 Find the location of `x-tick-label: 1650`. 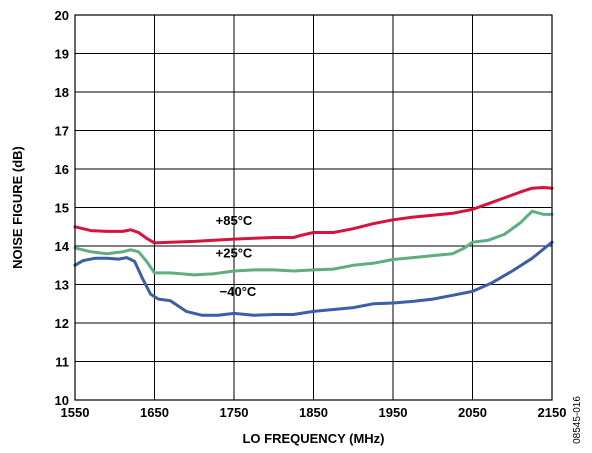

x-tick-label: 1650 is located at coordinates (154, 412).